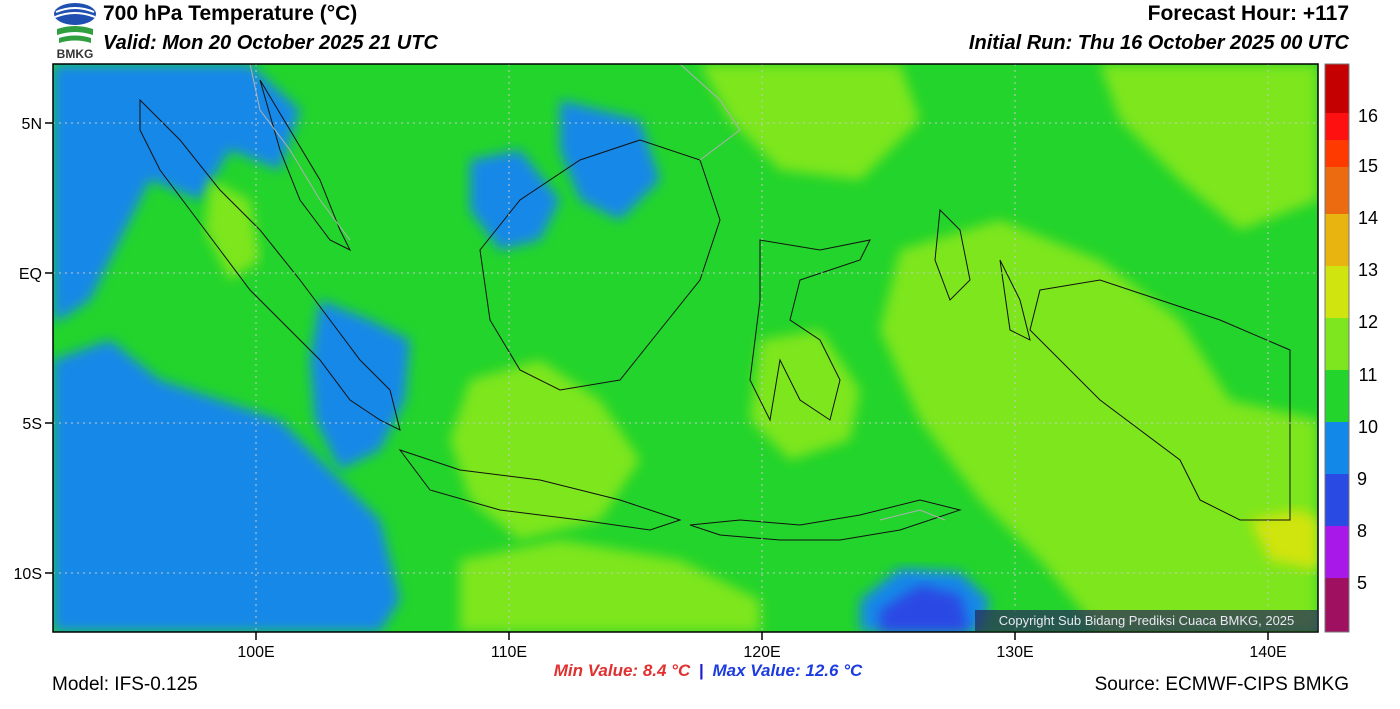 Image resolution: width=1400 pixels, height=709 pixels. Describe the element at coordinates (622, 670) in the screenshot. I see `min-value: Min Value: 8.4 °C` at that location.